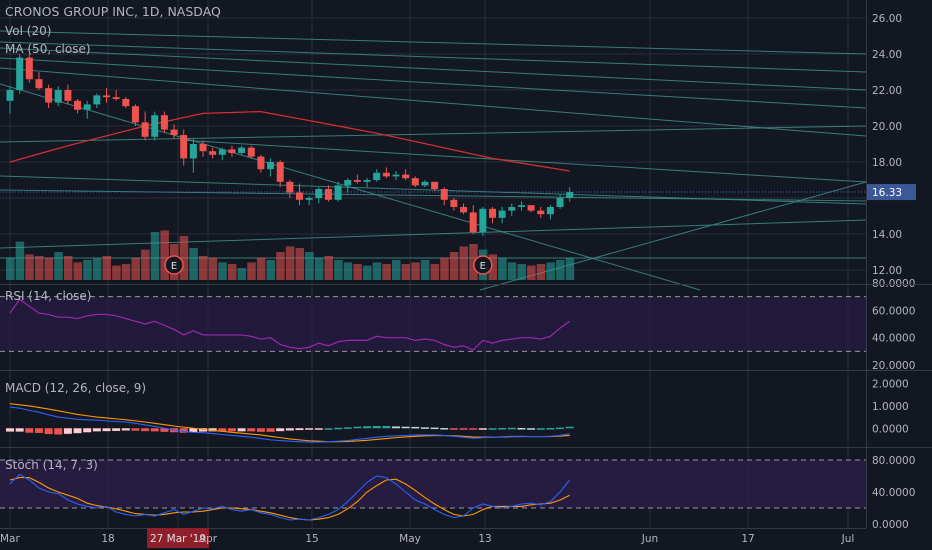  Describe the element at coordinates (887, 271) in the screenshot. I see `price-tick-label: 12.00` at that location.